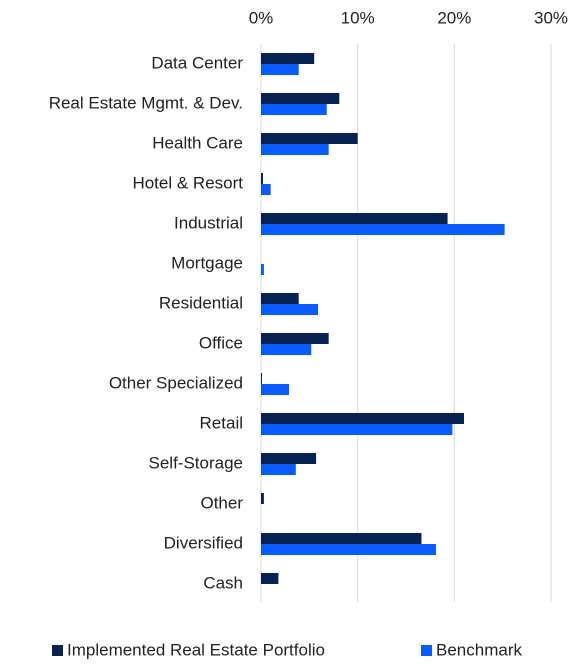 The width and height of the screenshot is (571, 668). What do you see at coordinates (196, 462) in the screenshot?
I see `category-label: Self-Storage` at bounding box center [196, 462].